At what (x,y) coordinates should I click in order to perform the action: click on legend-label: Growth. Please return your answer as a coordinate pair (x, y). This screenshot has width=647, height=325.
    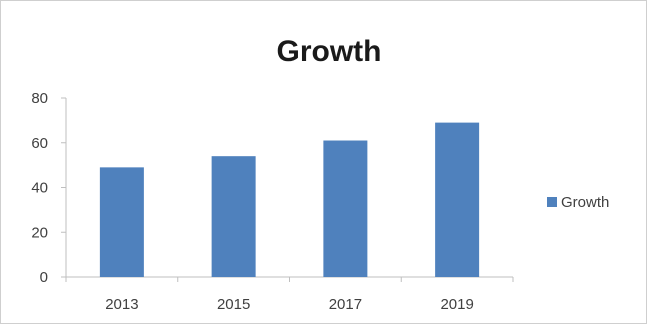
    Looking at the image, I should click on (585, 202).